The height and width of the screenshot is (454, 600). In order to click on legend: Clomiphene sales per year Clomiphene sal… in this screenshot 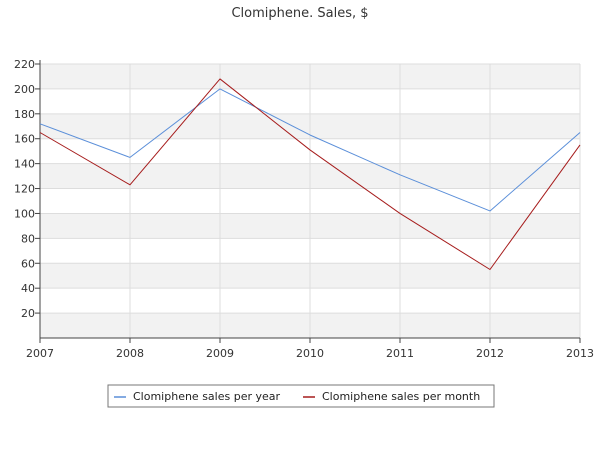, I will do `click(301, 396)`.